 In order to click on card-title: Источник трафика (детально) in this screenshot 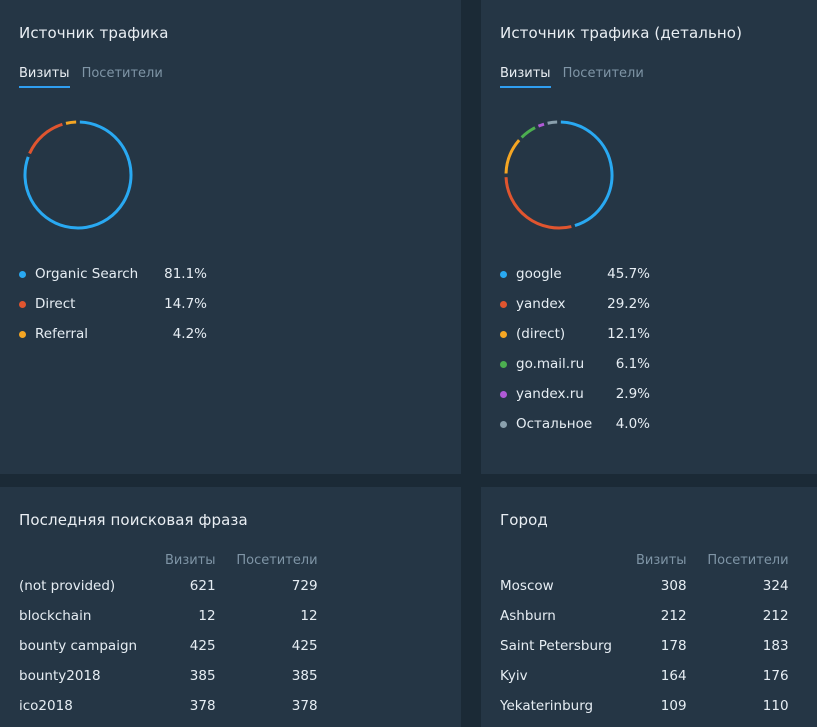, I will do `click(621, 33)`.